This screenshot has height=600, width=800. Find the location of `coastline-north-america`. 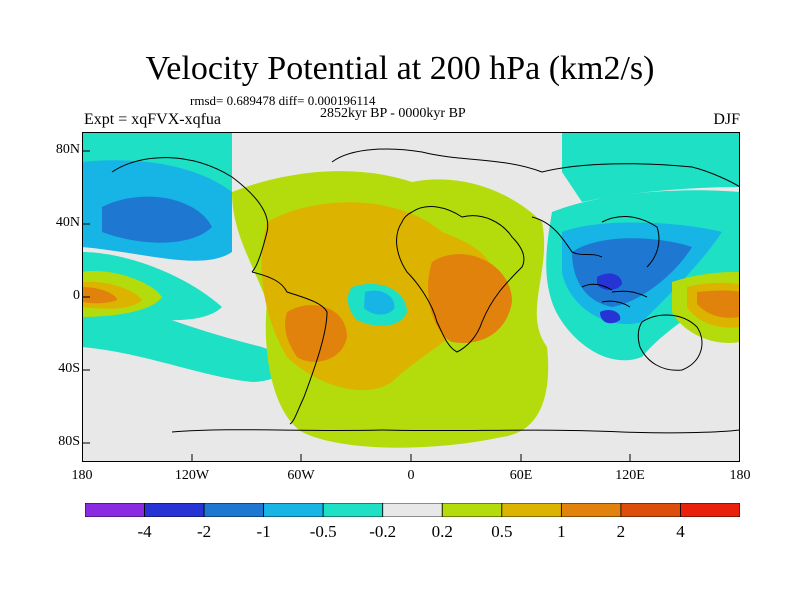

coastline-north-america is located at coordinates (190, 215).